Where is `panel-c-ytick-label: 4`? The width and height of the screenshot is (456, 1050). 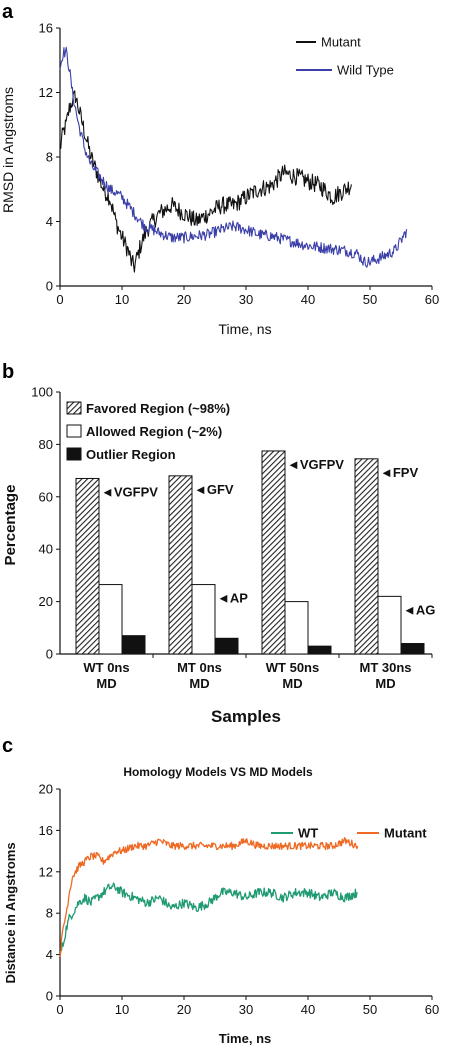 panel-c-ytick-label: 4 is located at coordinates (49, 954).